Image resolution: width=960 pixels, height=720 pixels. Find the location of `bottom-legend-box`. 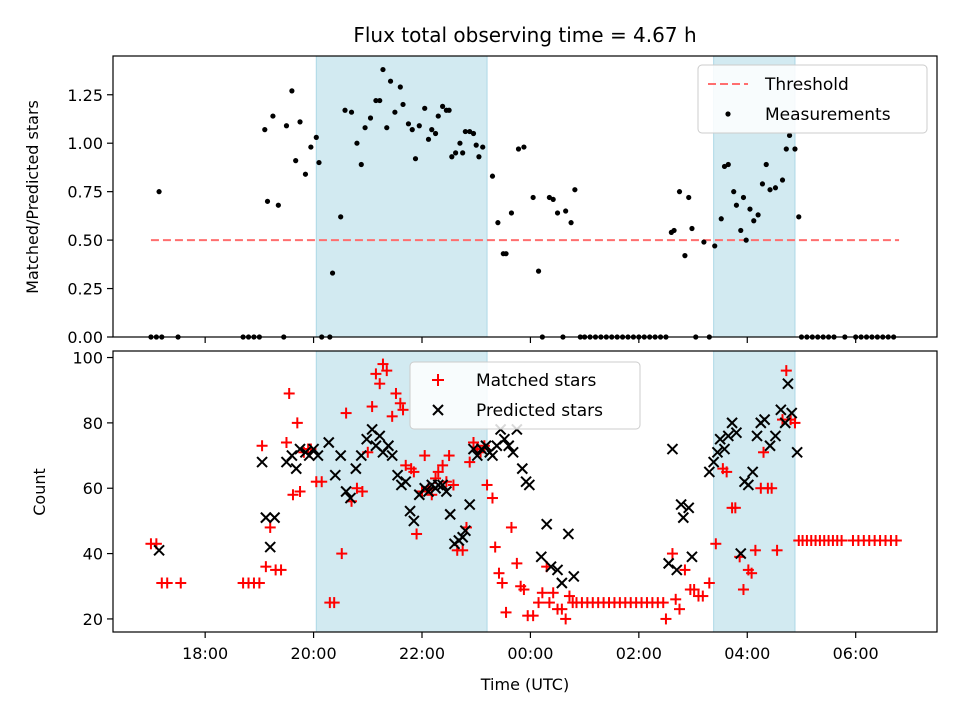

bottom-legend-box is located at coordinates (525, 395).